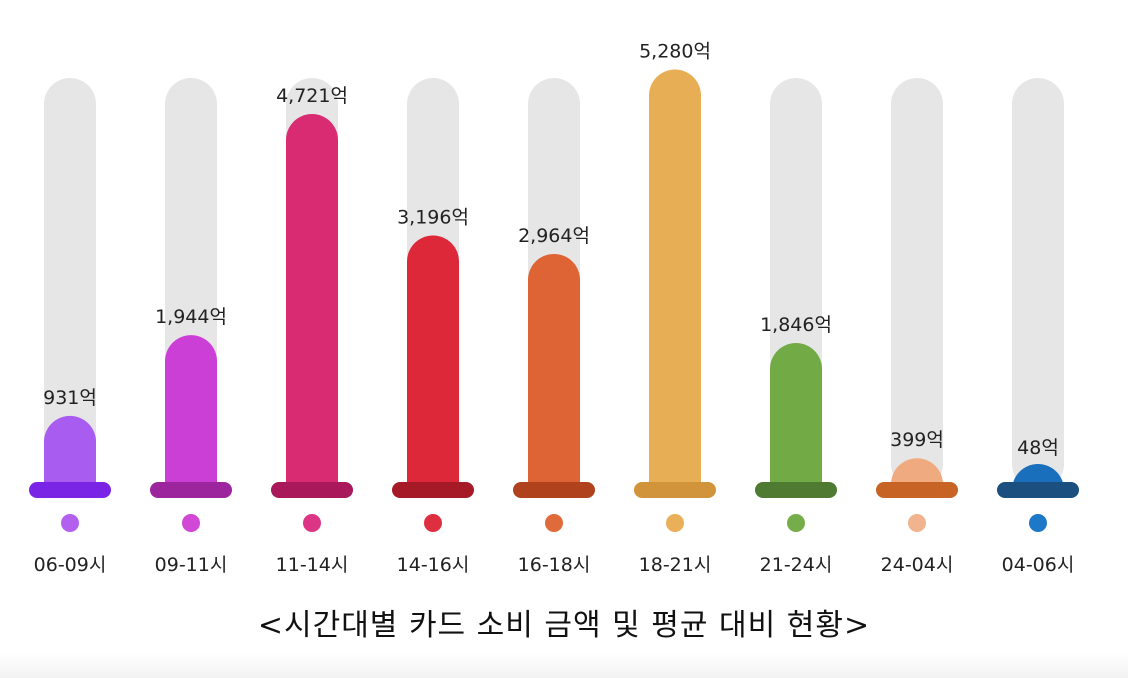 The image size is (1128, 678). I want to click on category-label: 09-11시, so click(191, 565).